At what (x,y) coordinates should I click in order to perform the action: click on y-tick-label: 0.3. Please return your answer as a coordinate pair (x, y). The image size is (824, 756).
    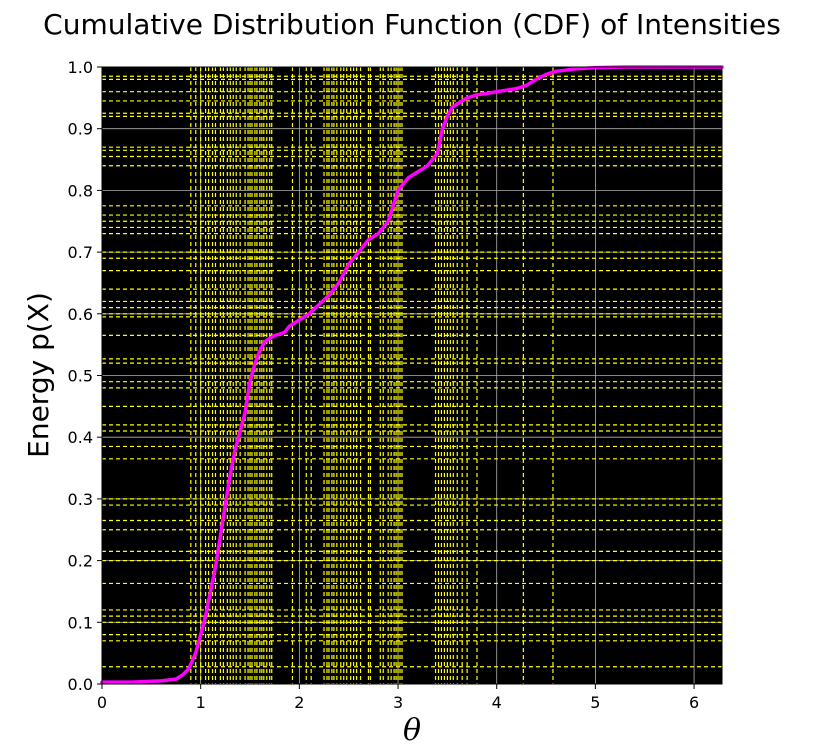
    Looking at the image, I should click on (80, 499).